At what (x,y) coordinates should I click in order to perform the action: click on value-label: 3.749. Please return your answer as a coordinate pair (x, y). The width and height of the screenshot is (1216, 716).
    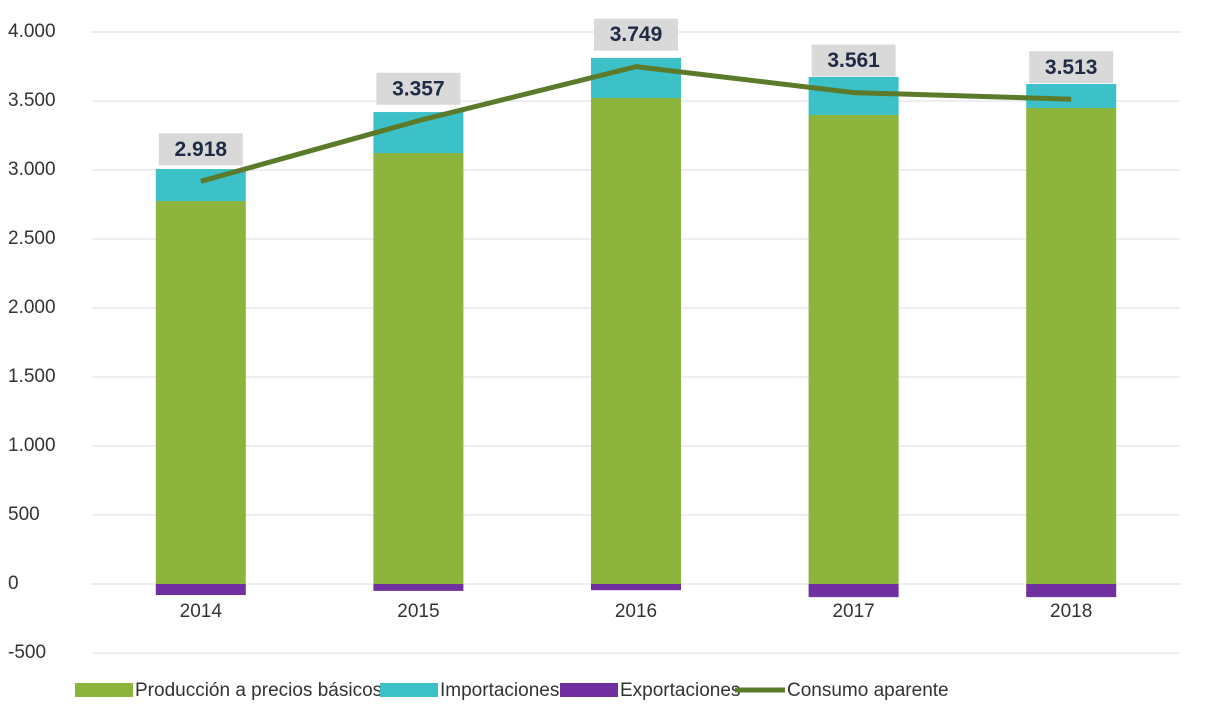
    Looking at the image, I should click on (636, 34).